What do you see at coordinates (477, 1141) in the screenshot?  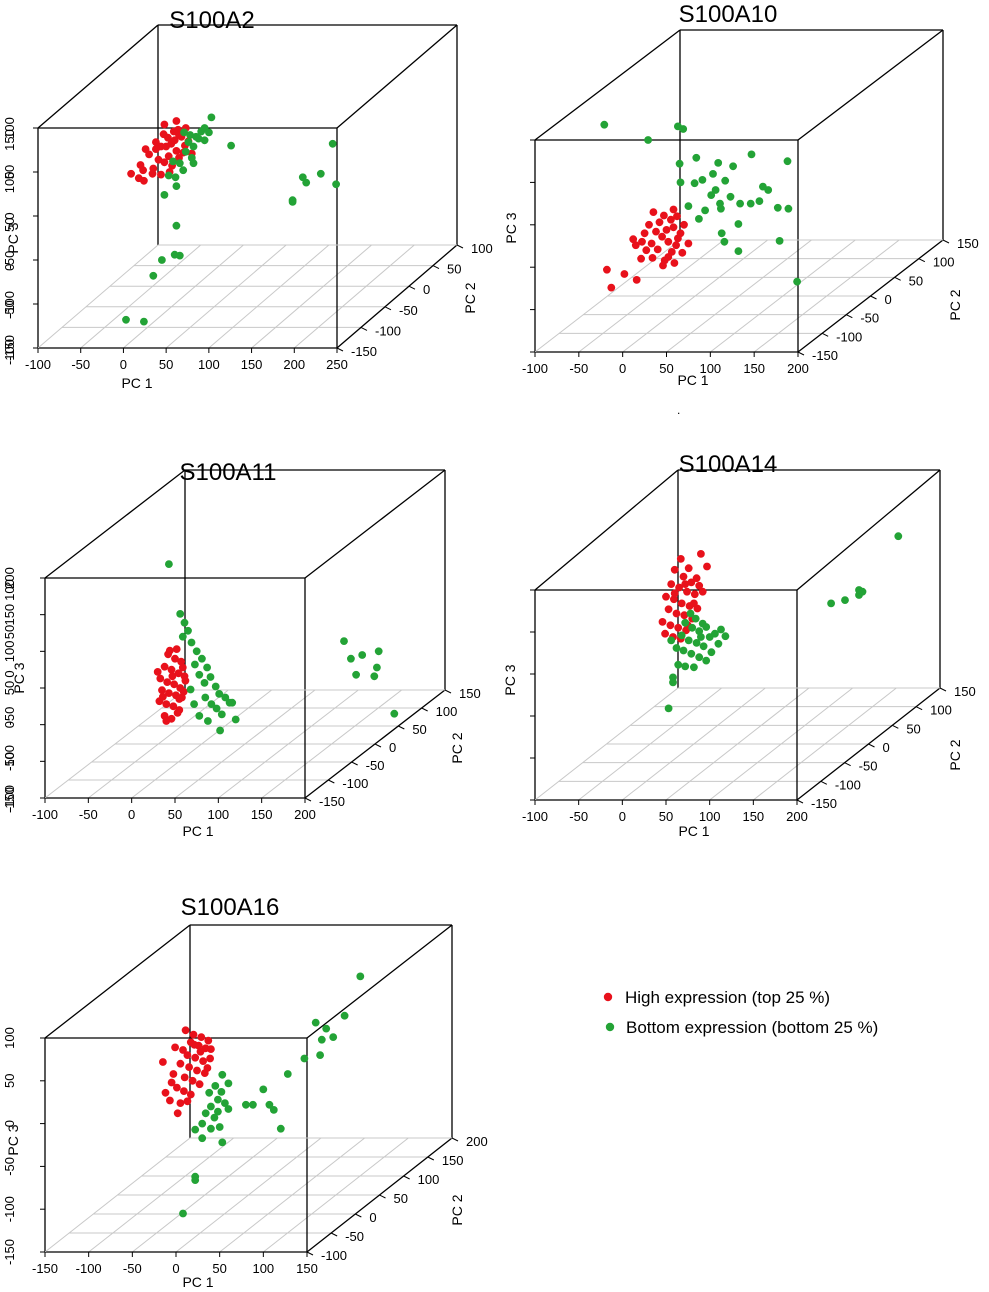 I see `y-tick-label: 200` at bounding box center [477, 1141].